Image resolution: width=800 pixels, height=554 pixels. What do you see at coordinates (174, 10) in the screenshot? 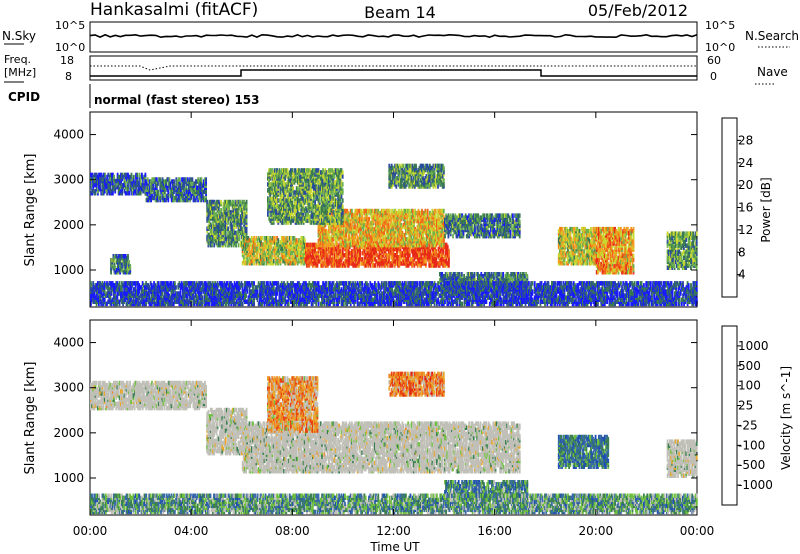
I see `station-title: Hankasalmi (fitACF)` at bounding box center [174, 10].